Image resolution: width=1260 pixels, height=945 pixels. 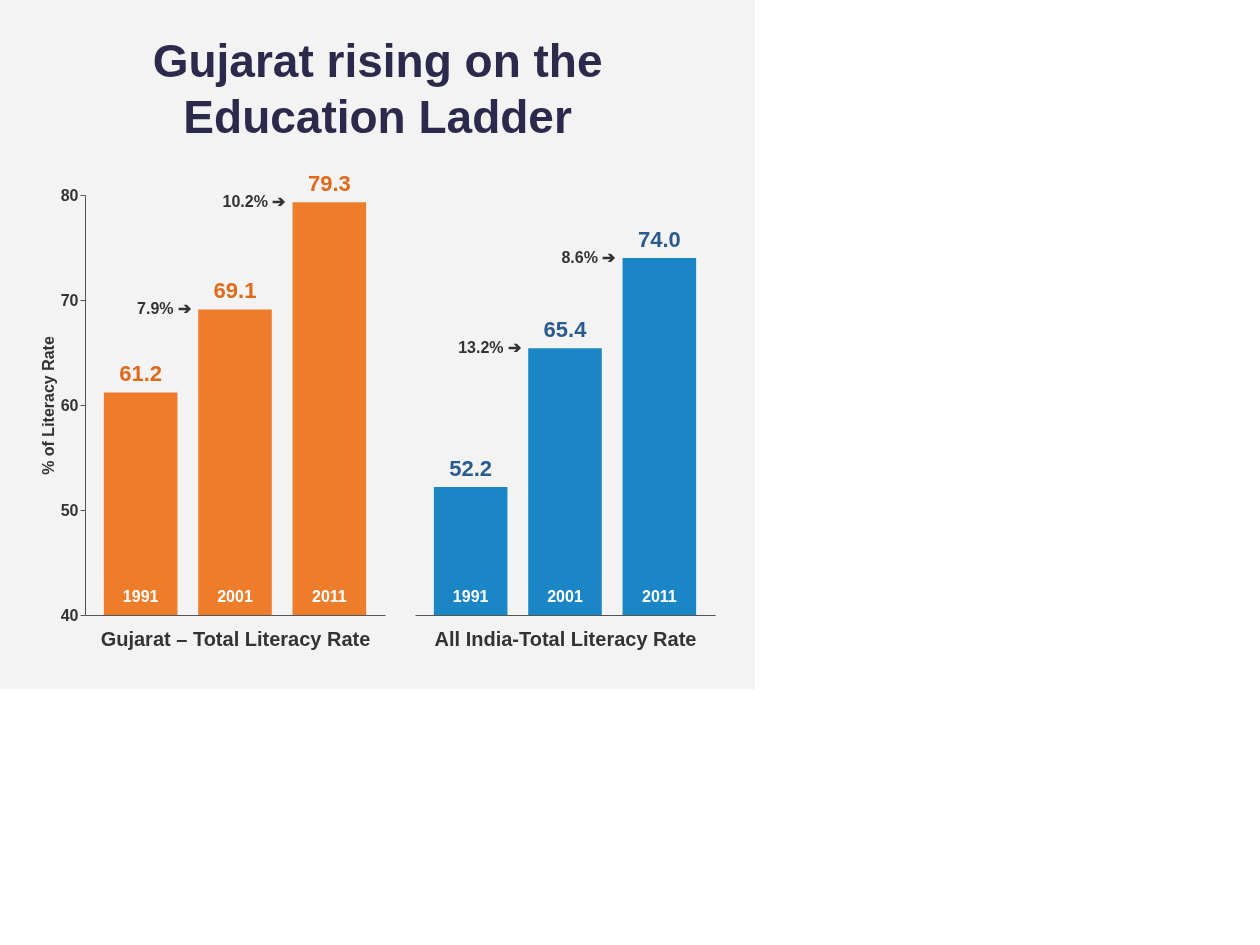 I want to click on y-tick-label: 50, so click(x=69, y=510).